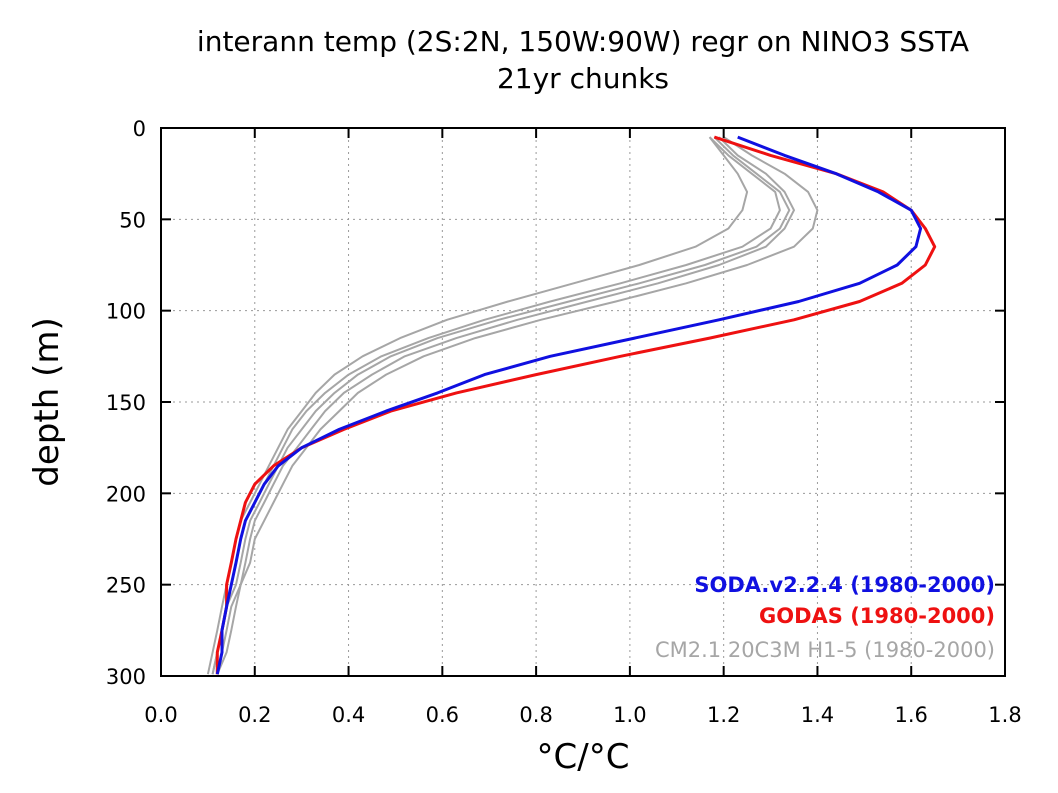  What do you see at coordinates (348, 715) in the screenshot?
I see `x-tick-label: 0.4` at bounding box center [348, 715].